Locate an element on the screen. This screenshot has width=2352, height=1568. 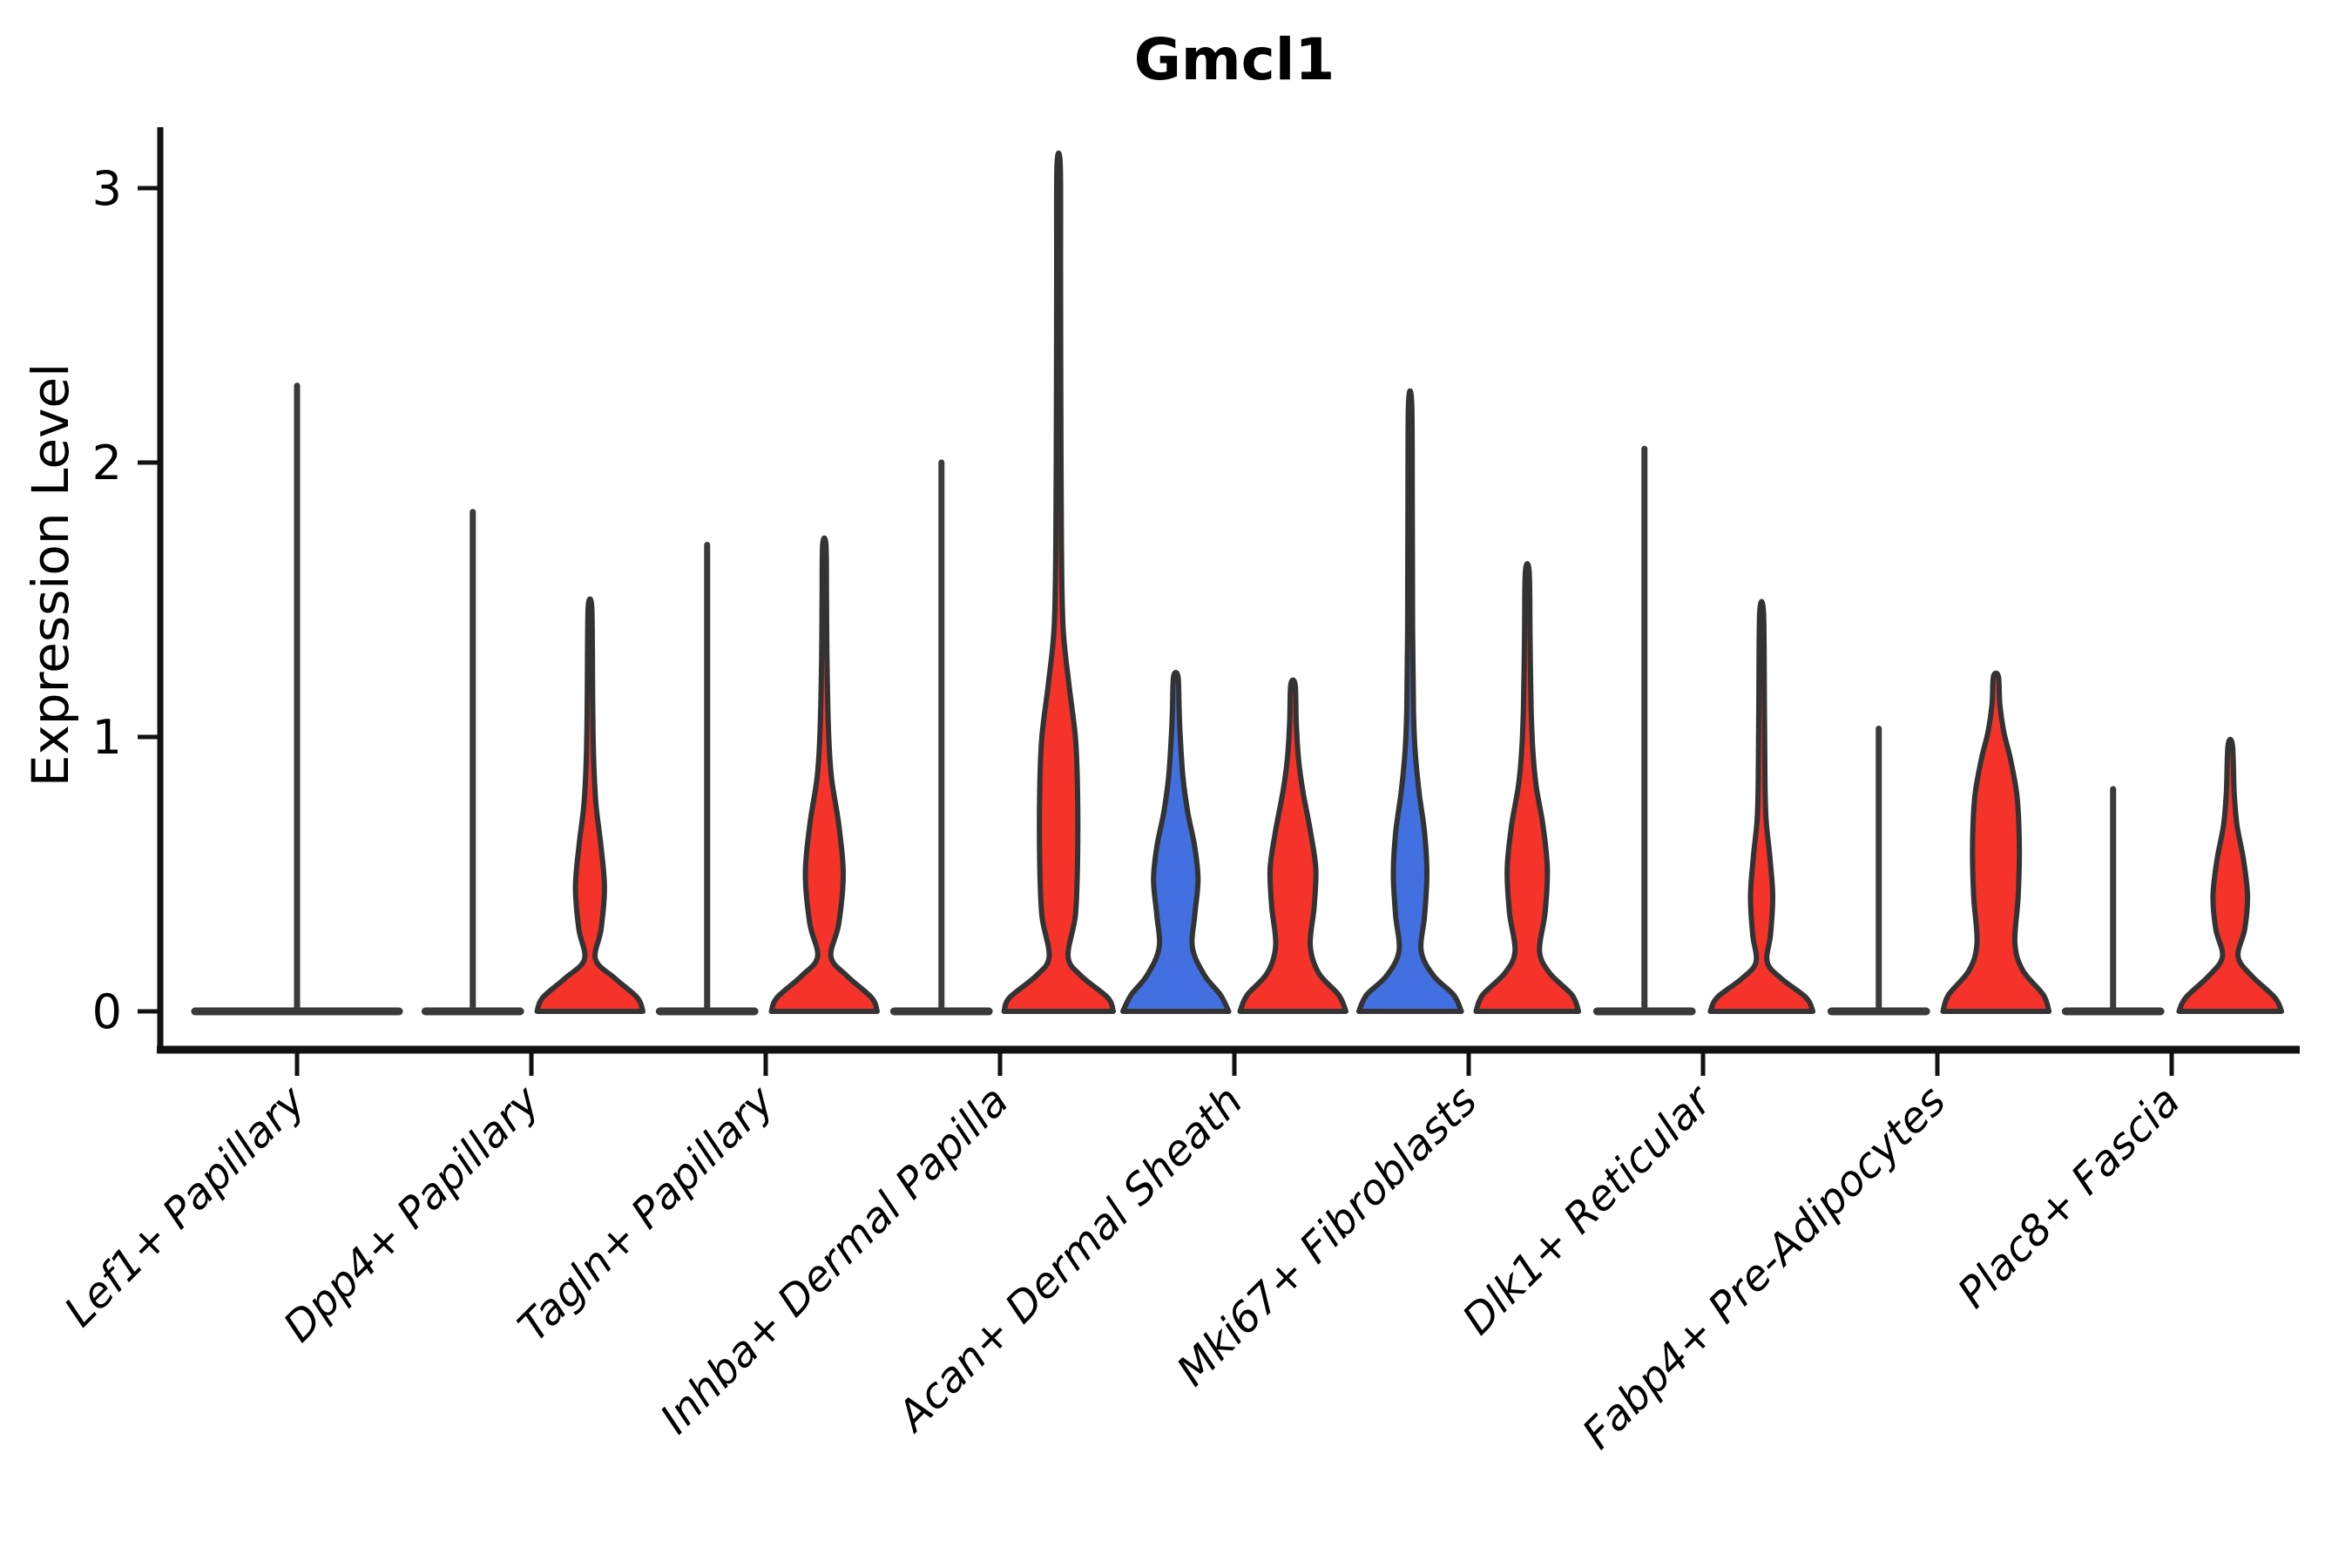
x-category-label: Lef1+ Papillary is located at coordinates (185, 1206).